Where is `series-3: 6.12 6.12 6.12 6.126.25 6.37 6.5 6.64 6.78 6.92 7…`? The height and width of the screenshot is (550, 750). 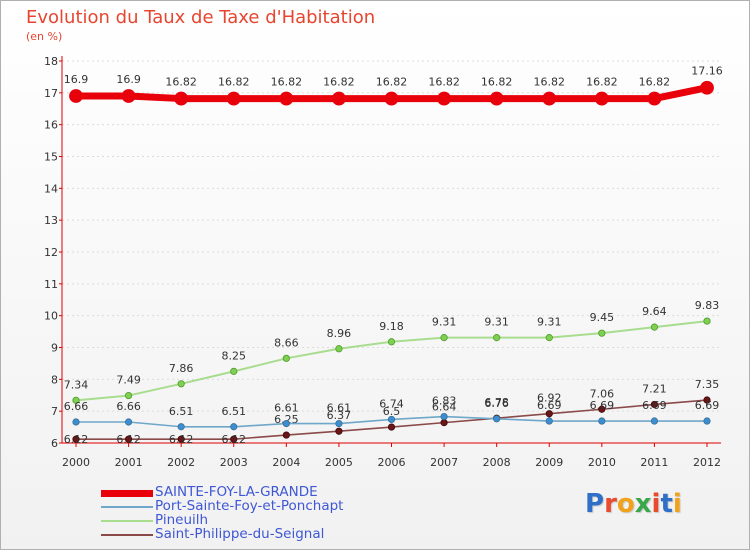
series-3: 6.12 6.12 6.12 6.126.25 6.37 6.5 6.64 6.78 6.92 7… is located at coordinates (392, 412).